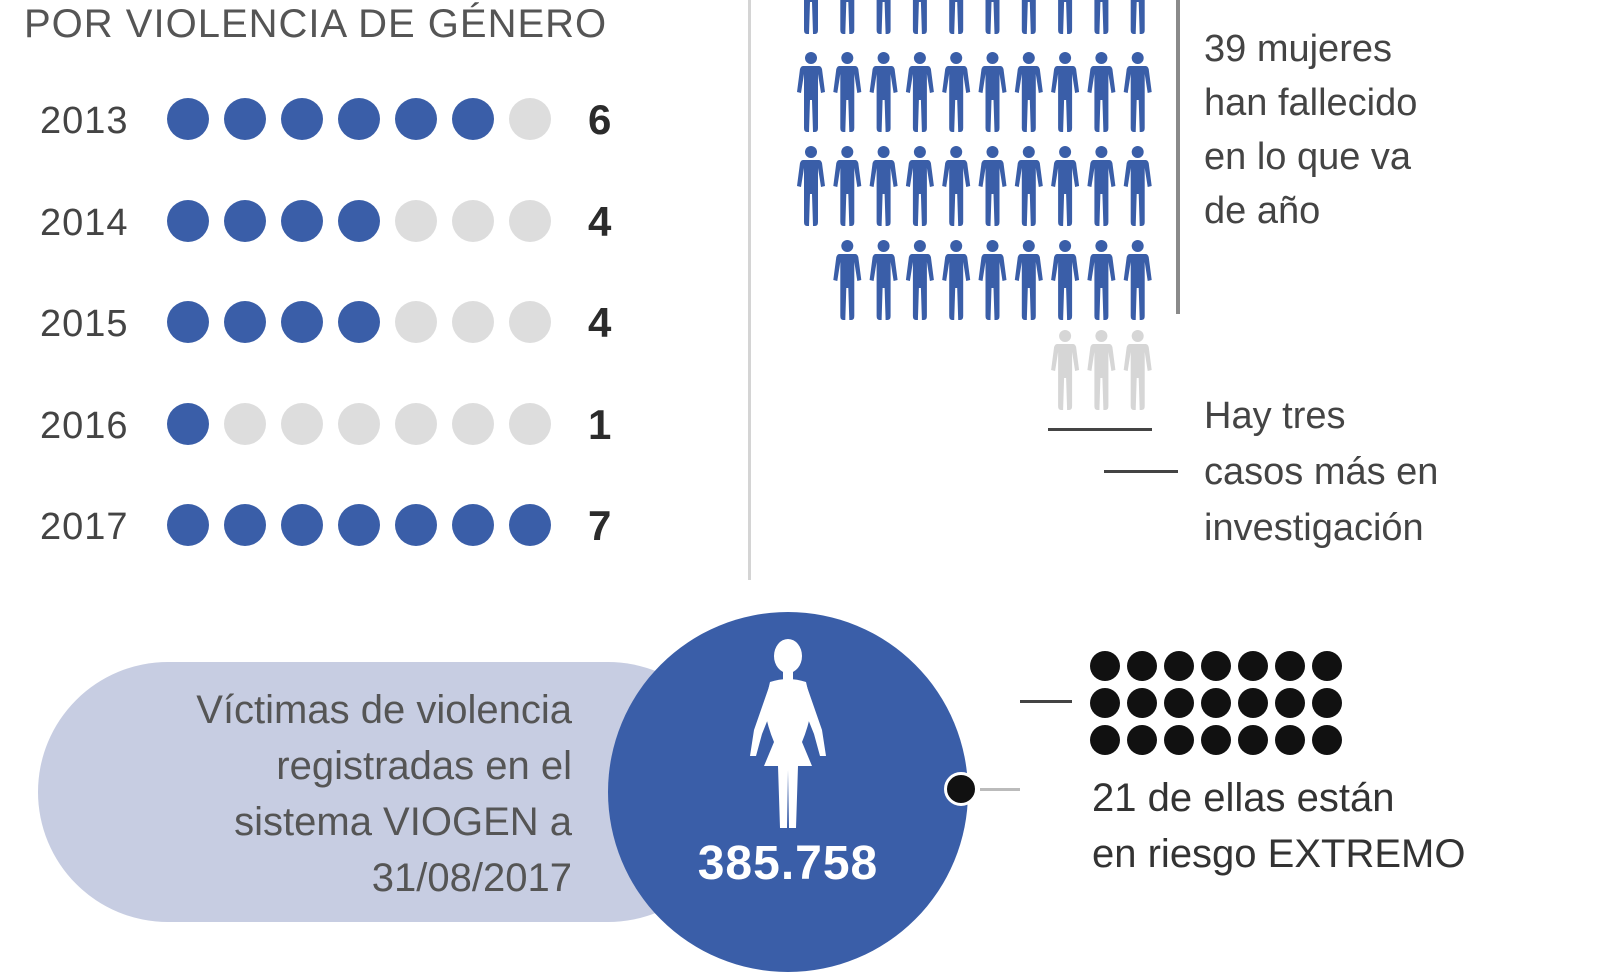 This screenshot has height=972, width=1600. Describe the element at coordinates (600, 221) in the screenshot. I see `year-count-2014: 4` at that location.